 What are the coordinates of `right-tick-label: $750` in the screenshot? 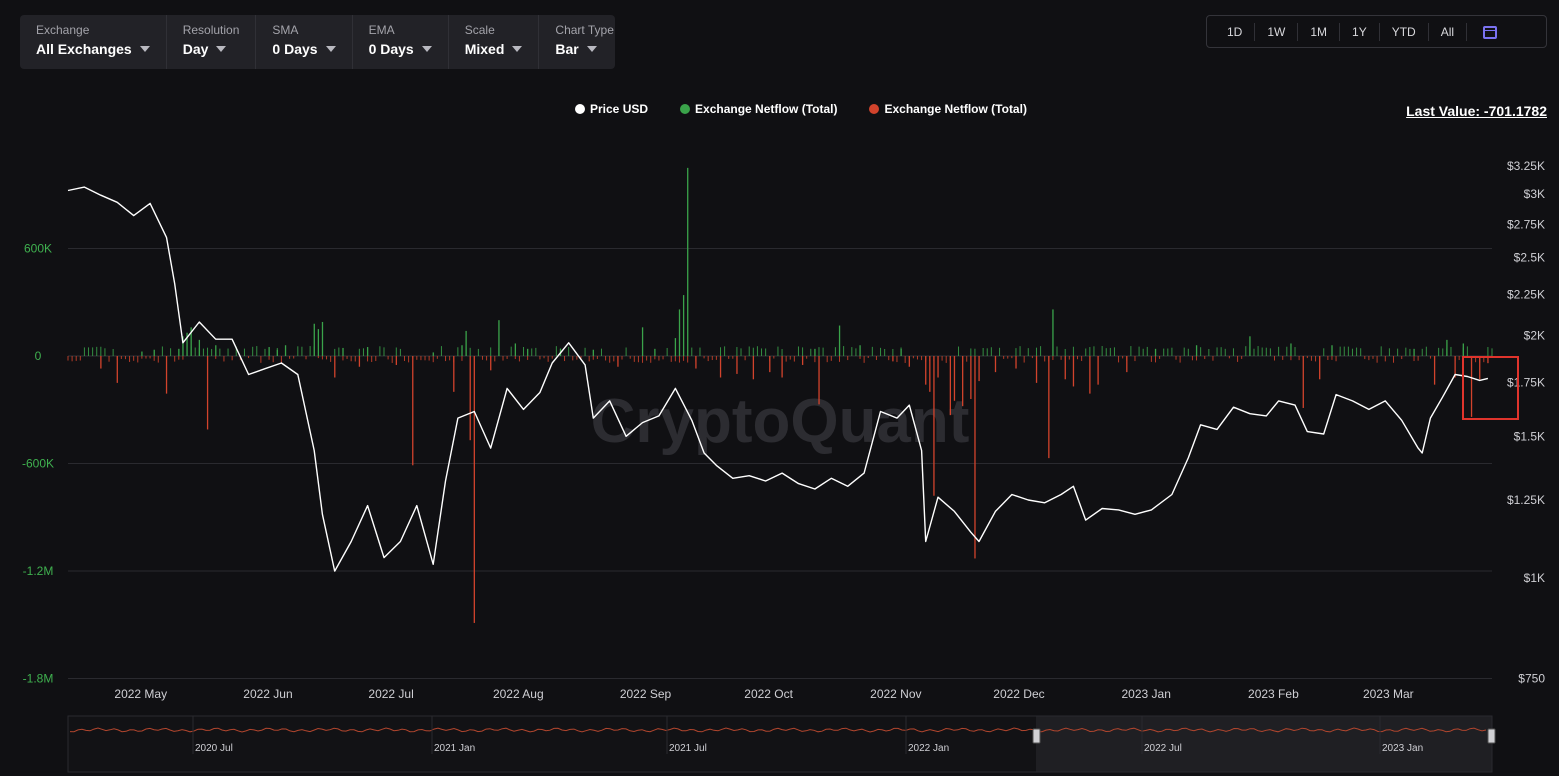 It's located at (1531, 679).